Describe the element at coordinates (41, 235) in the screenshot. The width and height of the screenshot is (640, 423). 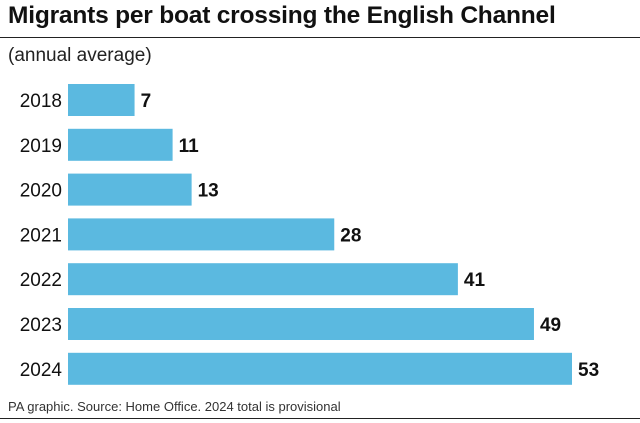
I see `category-label-2021: 2021` at that location.